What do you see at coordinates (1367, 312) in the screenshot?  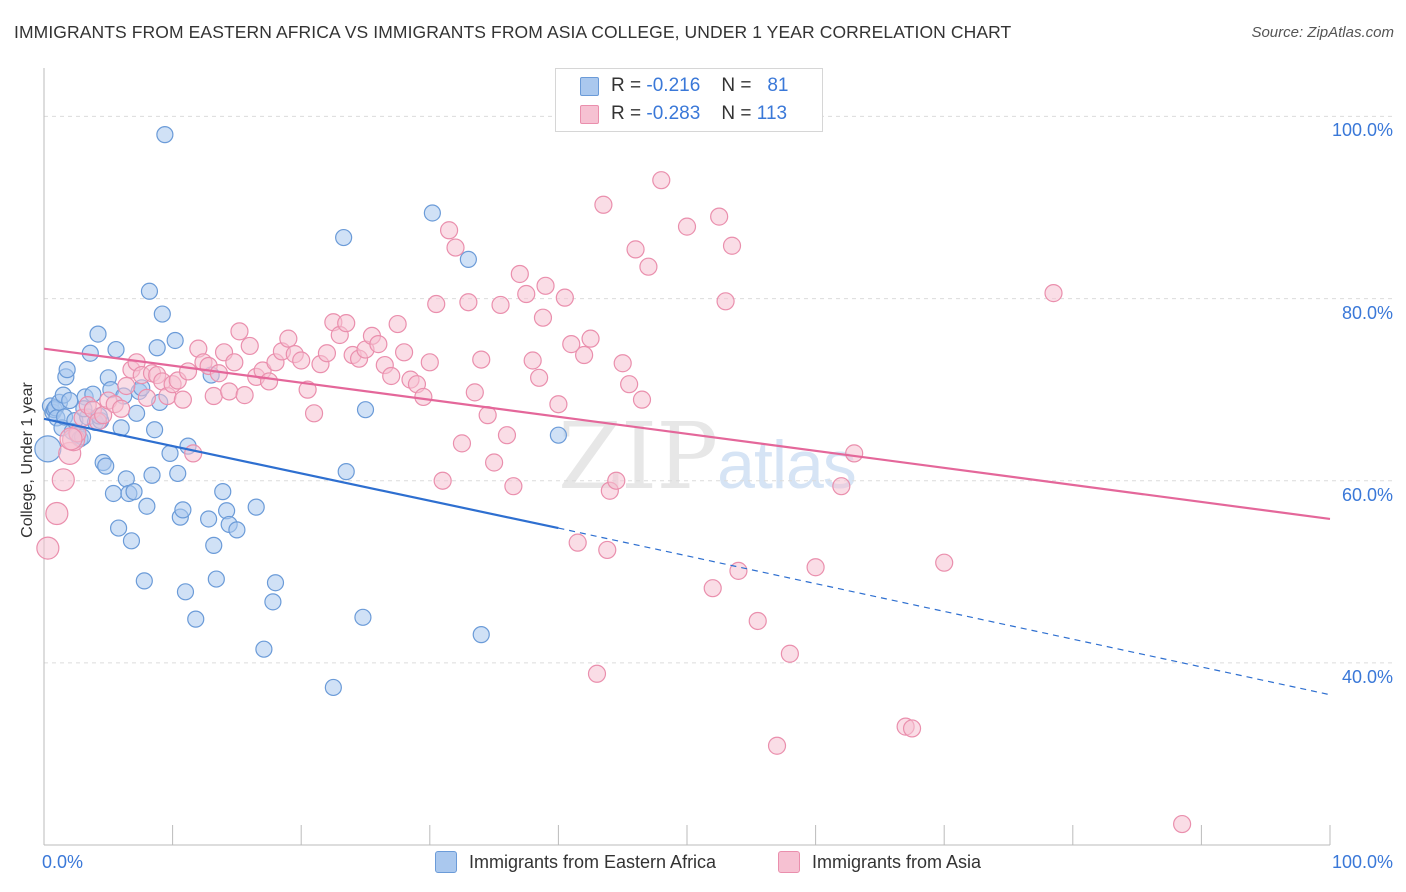 I see `y-tick-label: 80.0%` at bounding box center [1367, 312].